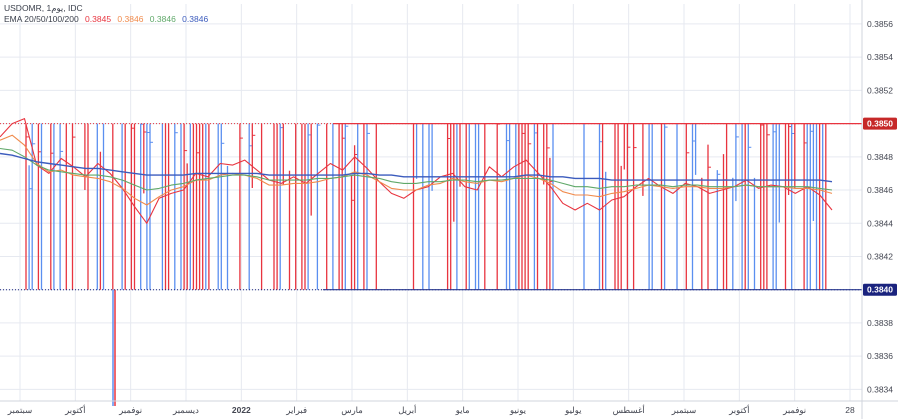 This screenshot has width=898, height=419. I want to click on y-tick-label: 0.3844, so click(880, 223).